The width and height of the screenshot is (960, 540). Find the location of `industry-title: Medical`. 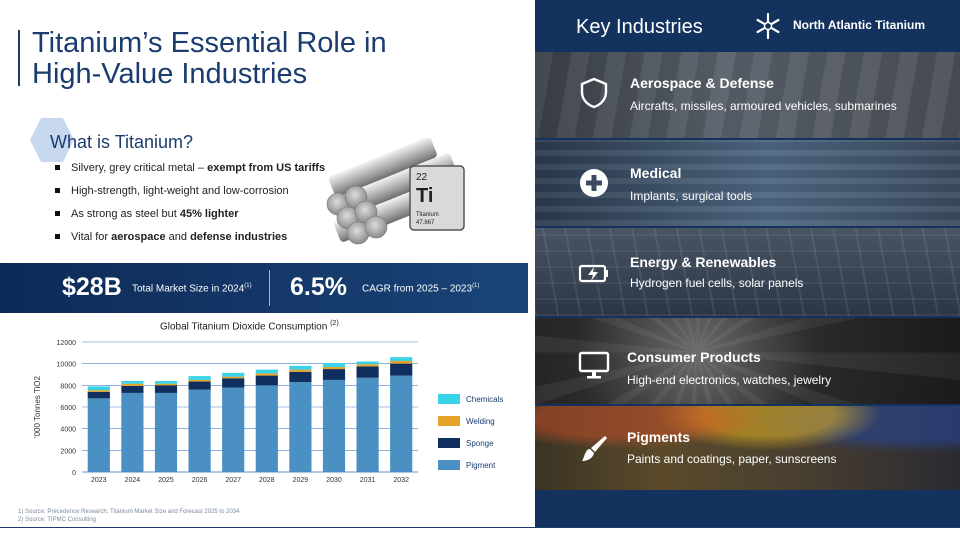

industry-title: Medical is located at coordinates (656, 173).